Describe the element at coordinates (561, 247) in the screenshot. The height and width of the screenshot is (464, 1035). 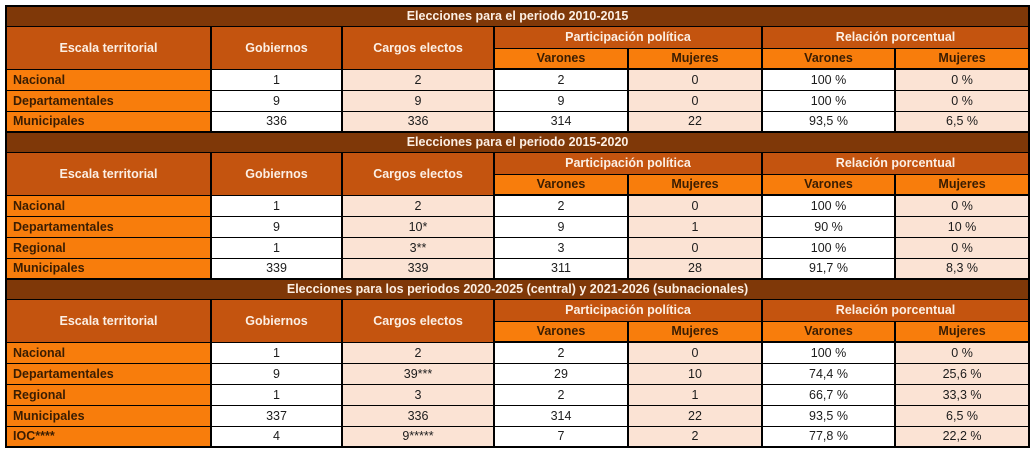
I see `cell-pp-varones: 3` at that location.